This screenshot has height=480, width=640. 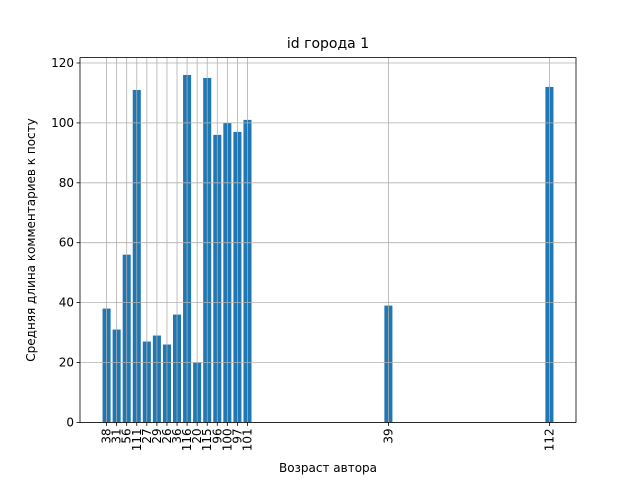 I want to click on x-tick-label: 27, so click(x=147, y=435).